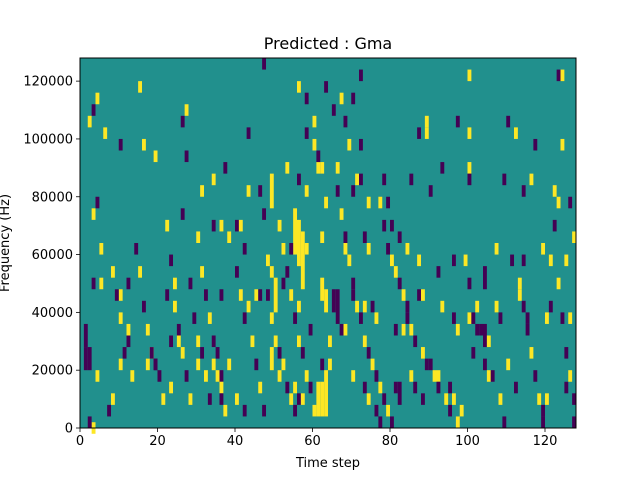 The width and height of the screenshot is (640, 480). What do you see at coordinates (327, 463) in the screenshot?
I see `x-axis-label: Time step` at bounding box center [327, 463].